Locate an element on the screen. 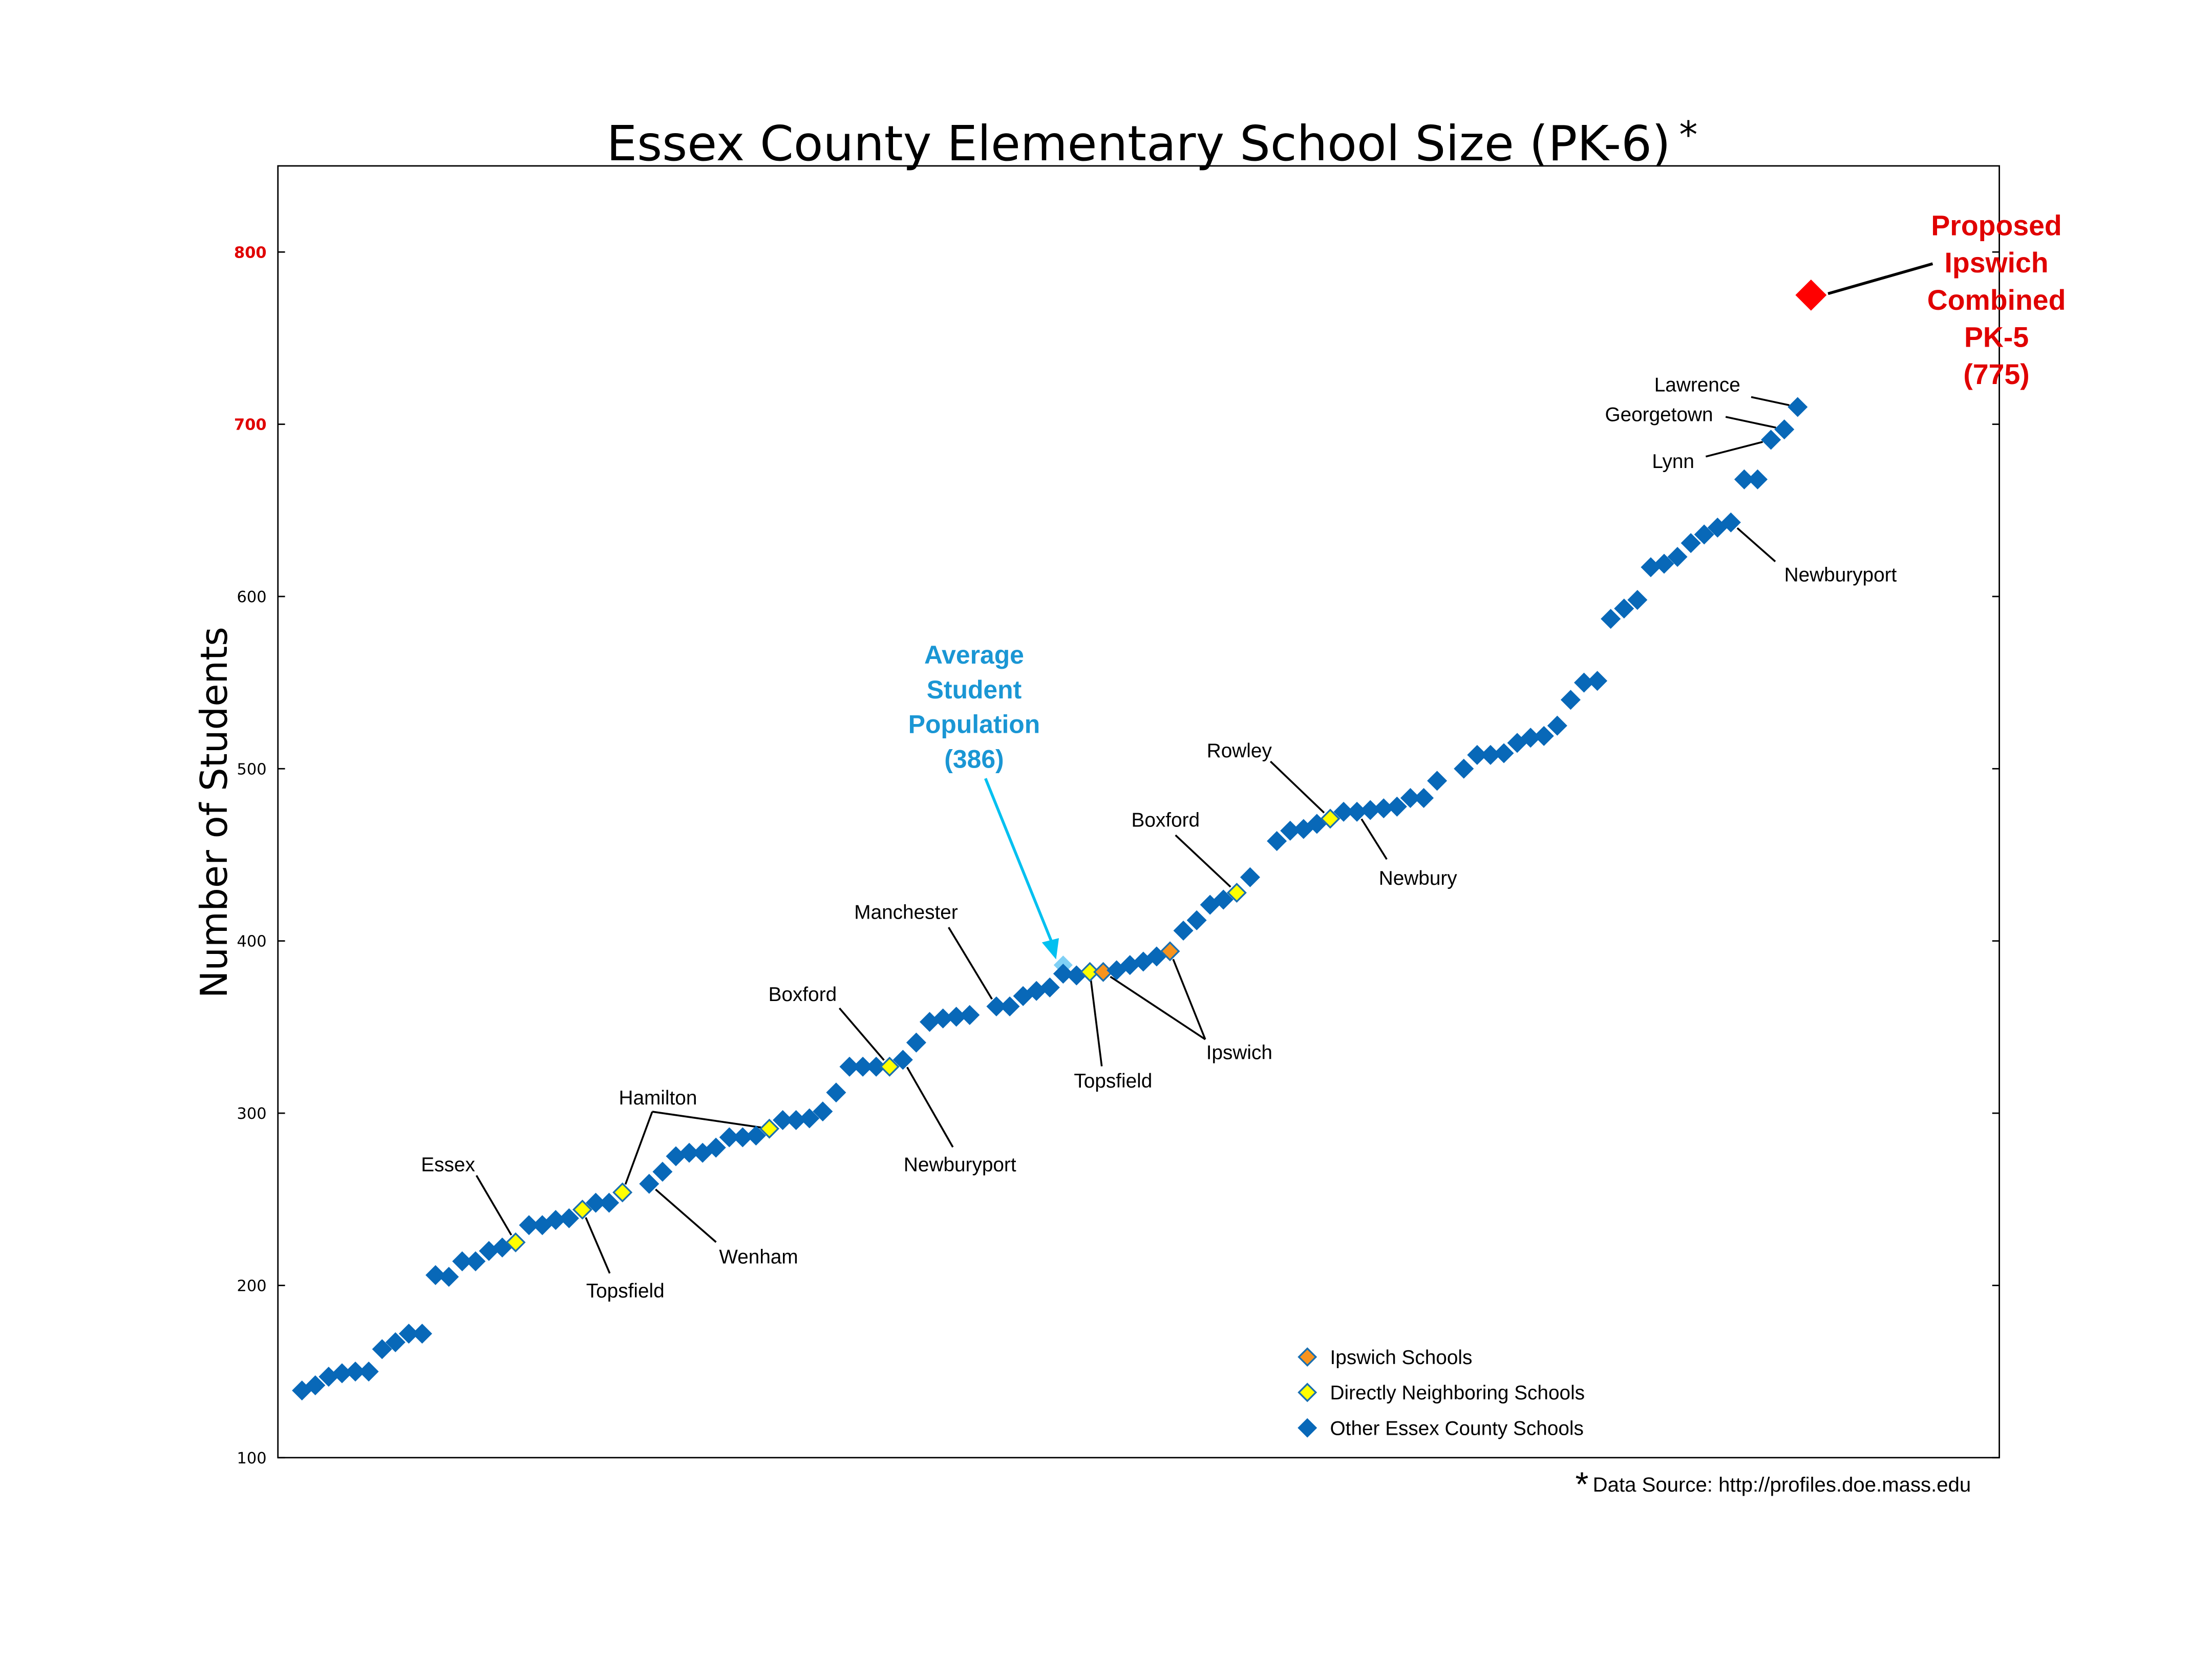 This screenshot has height=1659, width=2212. proposed-annotation-text: Proposed is located at coordinates (1996, 226).